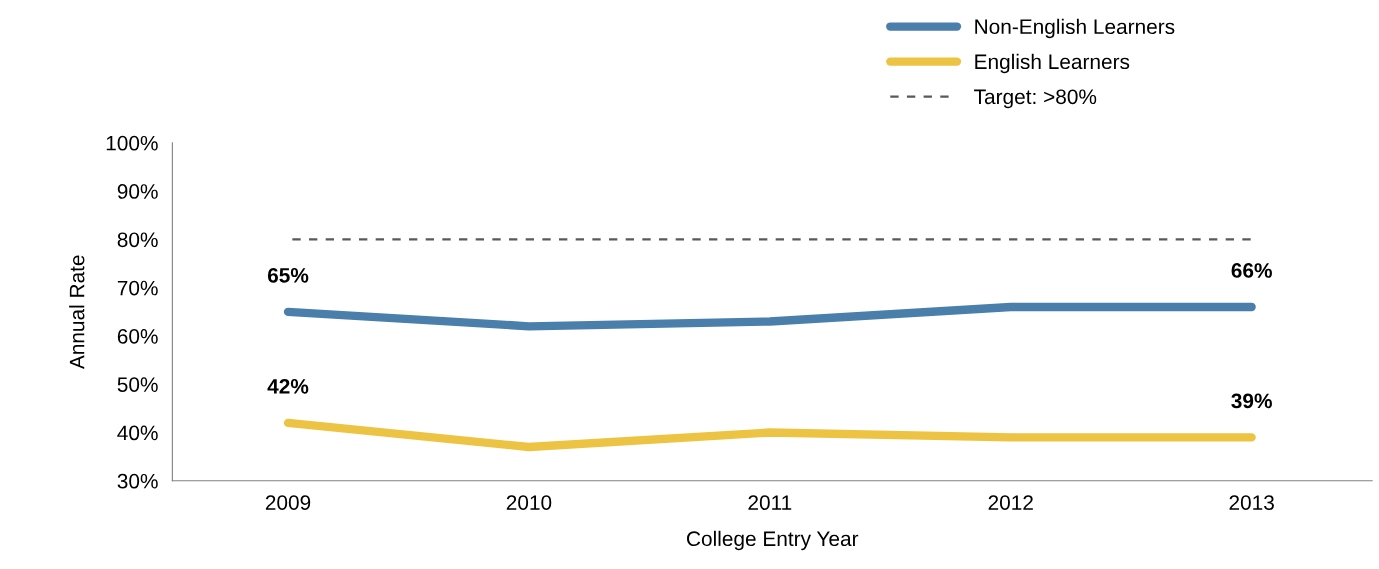 Image resolution: width=1379 pixels, height=569 pixels. What do you see at coordinates (529, 502) in the screenshot?
I see `x-tick-label: 2010` at bounding box center [529, 502].